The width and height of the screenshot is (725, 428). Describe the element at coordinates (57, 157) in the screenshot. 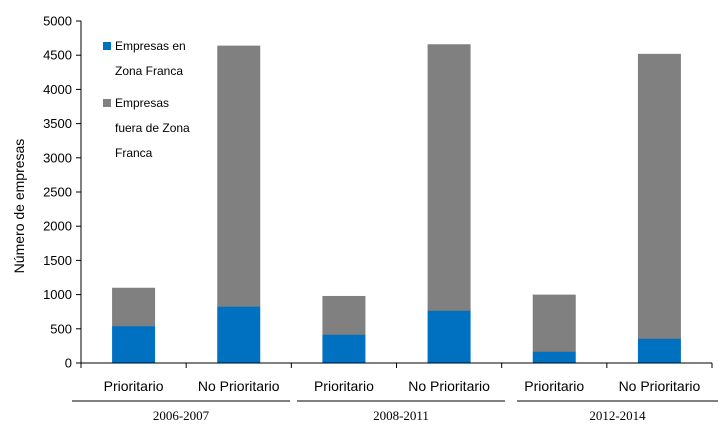

I see `y-tick-label: 3000` at that location.